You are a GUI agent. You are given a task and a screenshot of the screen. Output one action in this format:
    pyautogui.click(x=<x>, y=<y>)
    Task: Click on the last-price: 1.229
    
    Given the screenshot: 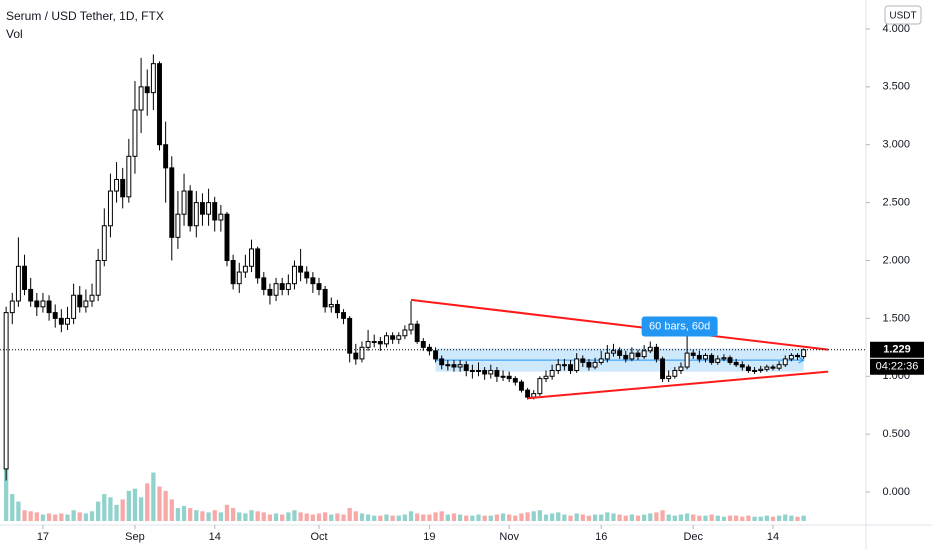 What is the action you would take?
    pyautogui.click(x=897, y=350)
    